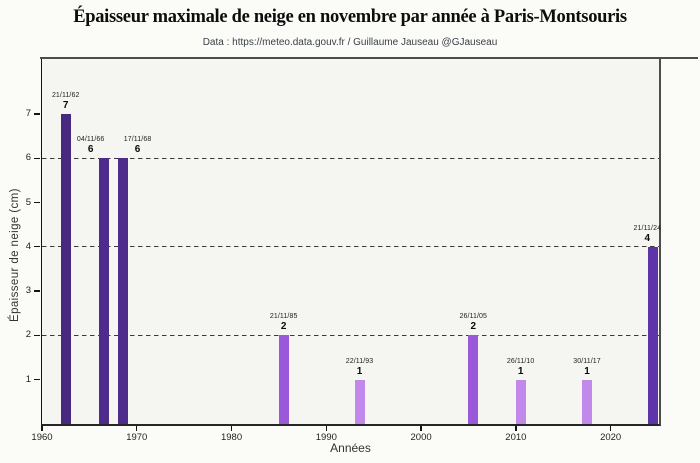 The image size is (700, 463). I want to click on bar-label: 21/11/24 4, so click(647, 234).